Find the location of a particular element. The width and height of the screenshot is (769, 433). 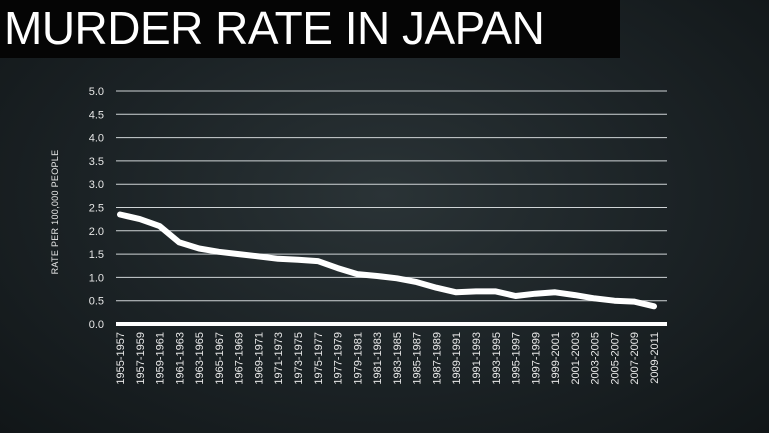

title-banner: MURDER RATE IN JAPAN is located at coordinates (310, 29).